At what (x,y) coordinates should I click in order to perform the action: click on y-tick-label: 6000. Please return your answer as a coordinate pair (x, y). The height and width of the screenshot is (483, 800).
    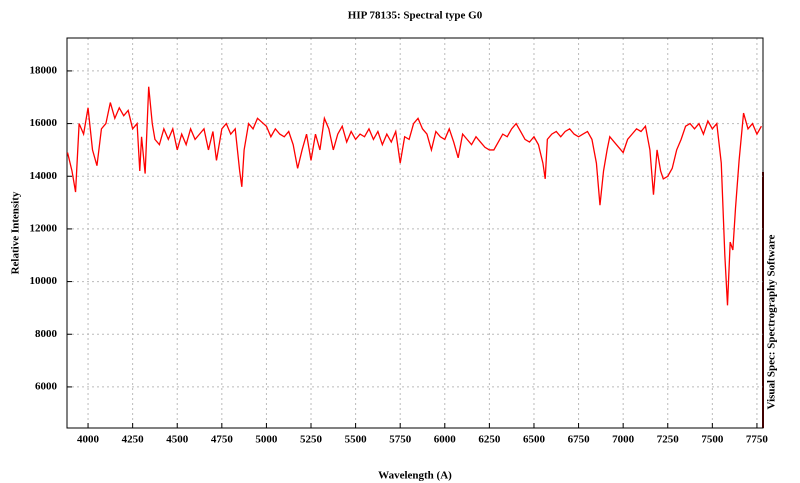
    Looking at the image, I should click on (46, 386).